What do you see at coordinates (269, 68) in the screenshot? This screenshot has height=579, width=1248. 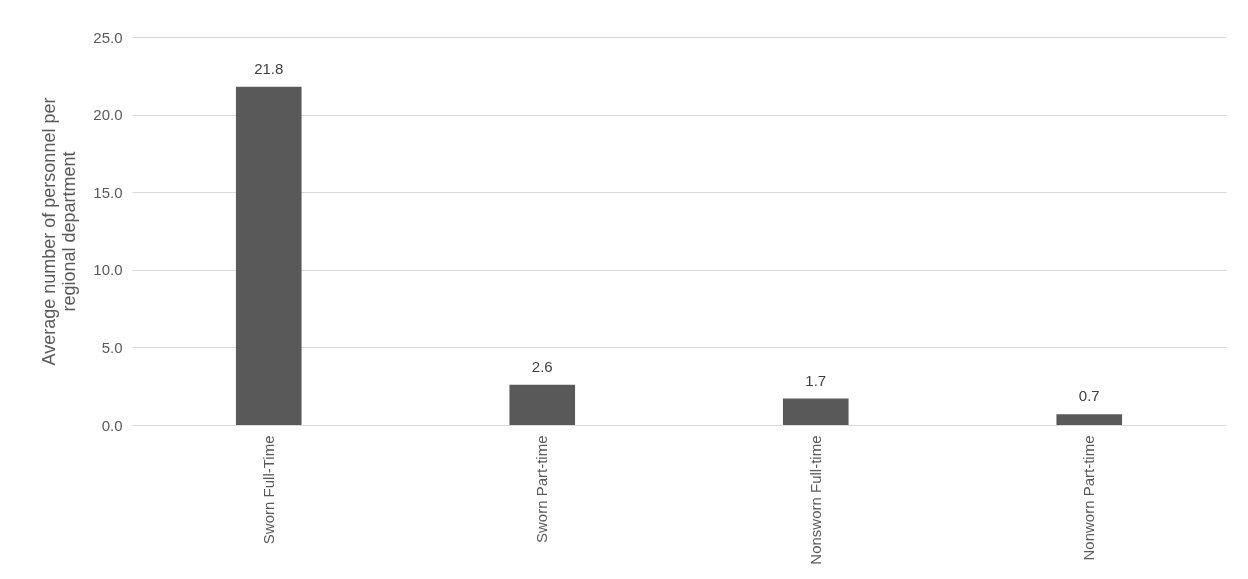 I see `data-label: 21.8` at bounding box center [269, 68].